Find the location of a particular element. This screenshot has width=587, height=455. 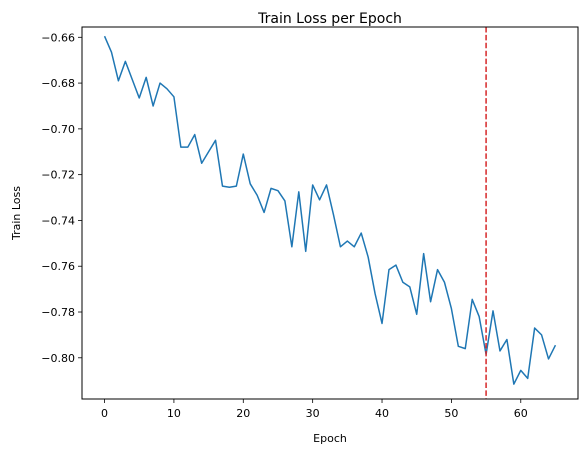

y-tick-label: −0.74 is located at coordinates (58, 220).